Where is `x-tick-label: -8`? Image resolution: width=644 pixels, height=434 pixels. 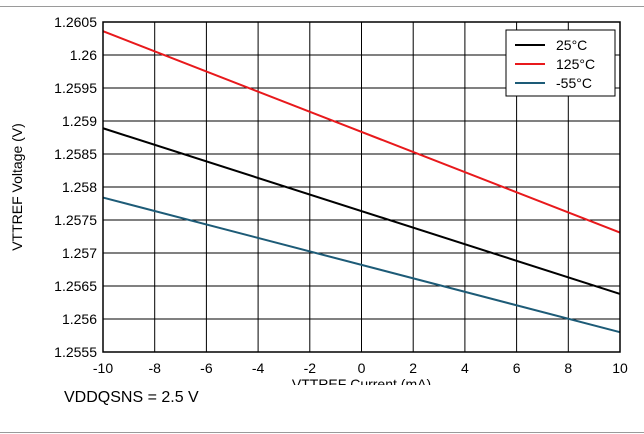 x-tick-label: -8 is located at coordinates (154, 368).